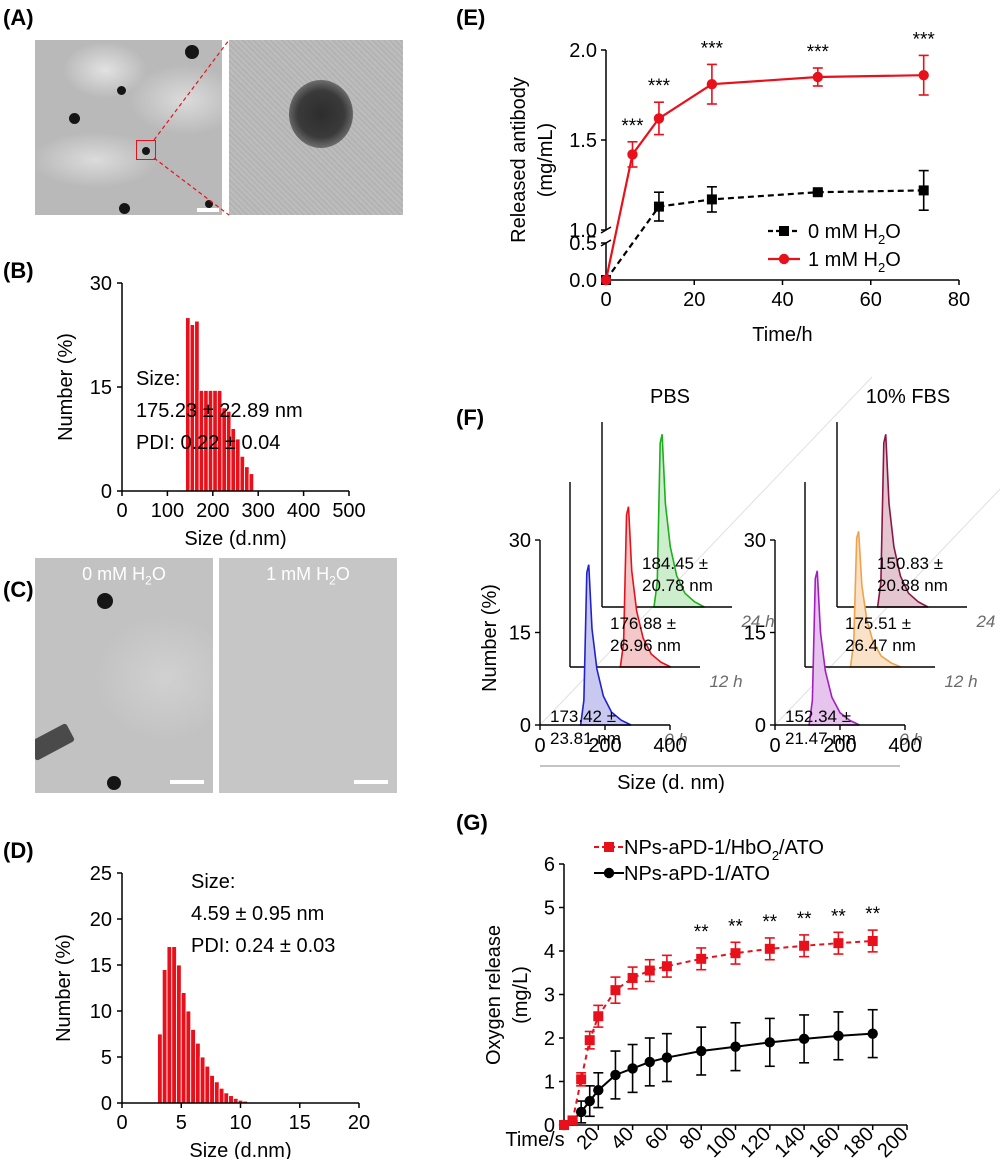  I want to click on y-tick-label: 0.0, so click(583, 281).